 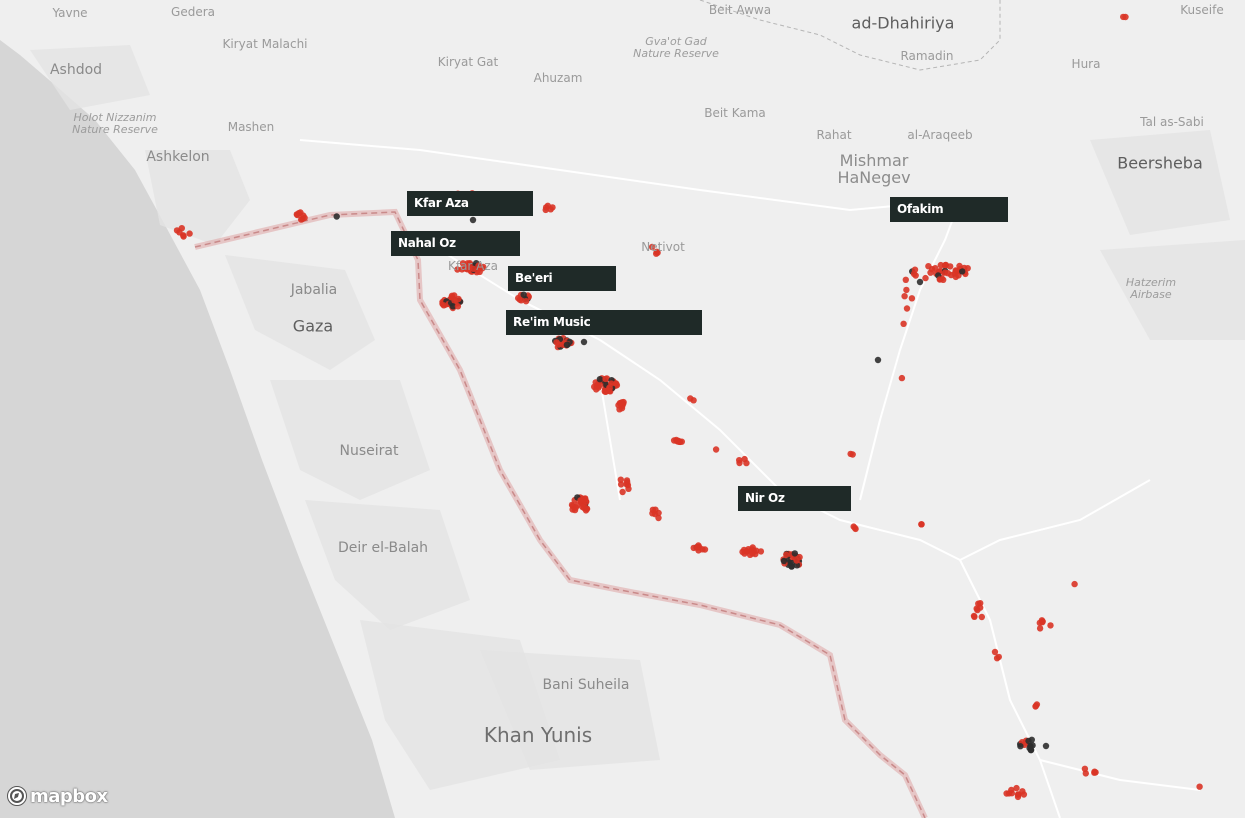 I want to click on callout-label: Nir Oz, so click(x=794, y=498).